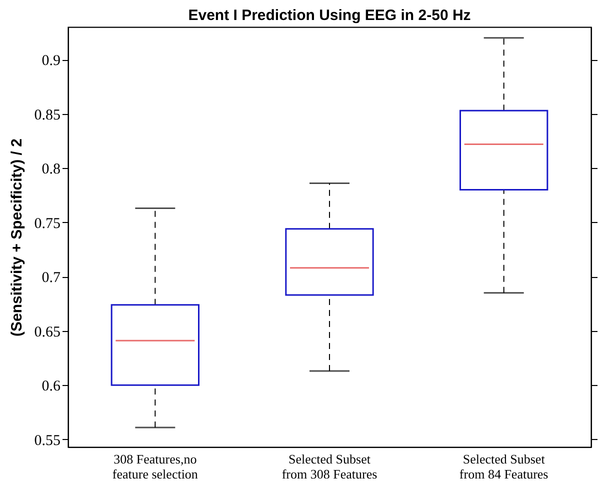 The width and height of the screenshot is (604, 487). Describe the element at coordinates (47, 440) in the screenshot. I see `y-tick-label: 0.55` at that location.